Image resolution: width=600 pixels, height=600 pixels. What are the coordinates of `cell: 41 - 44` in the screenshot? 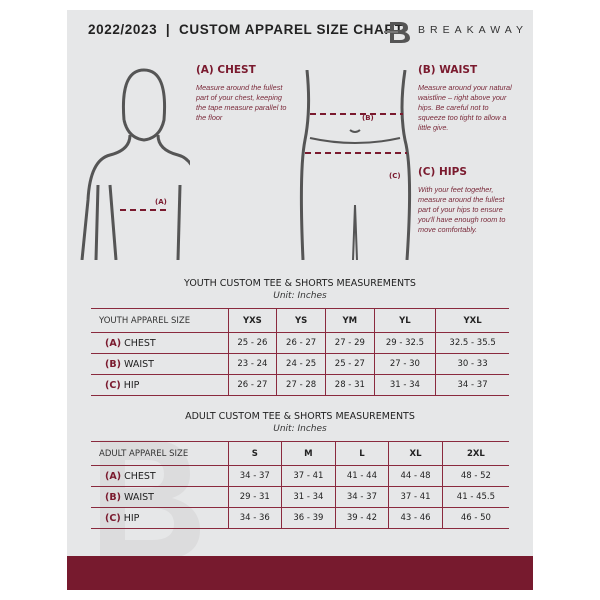 It's located at (361, 476).